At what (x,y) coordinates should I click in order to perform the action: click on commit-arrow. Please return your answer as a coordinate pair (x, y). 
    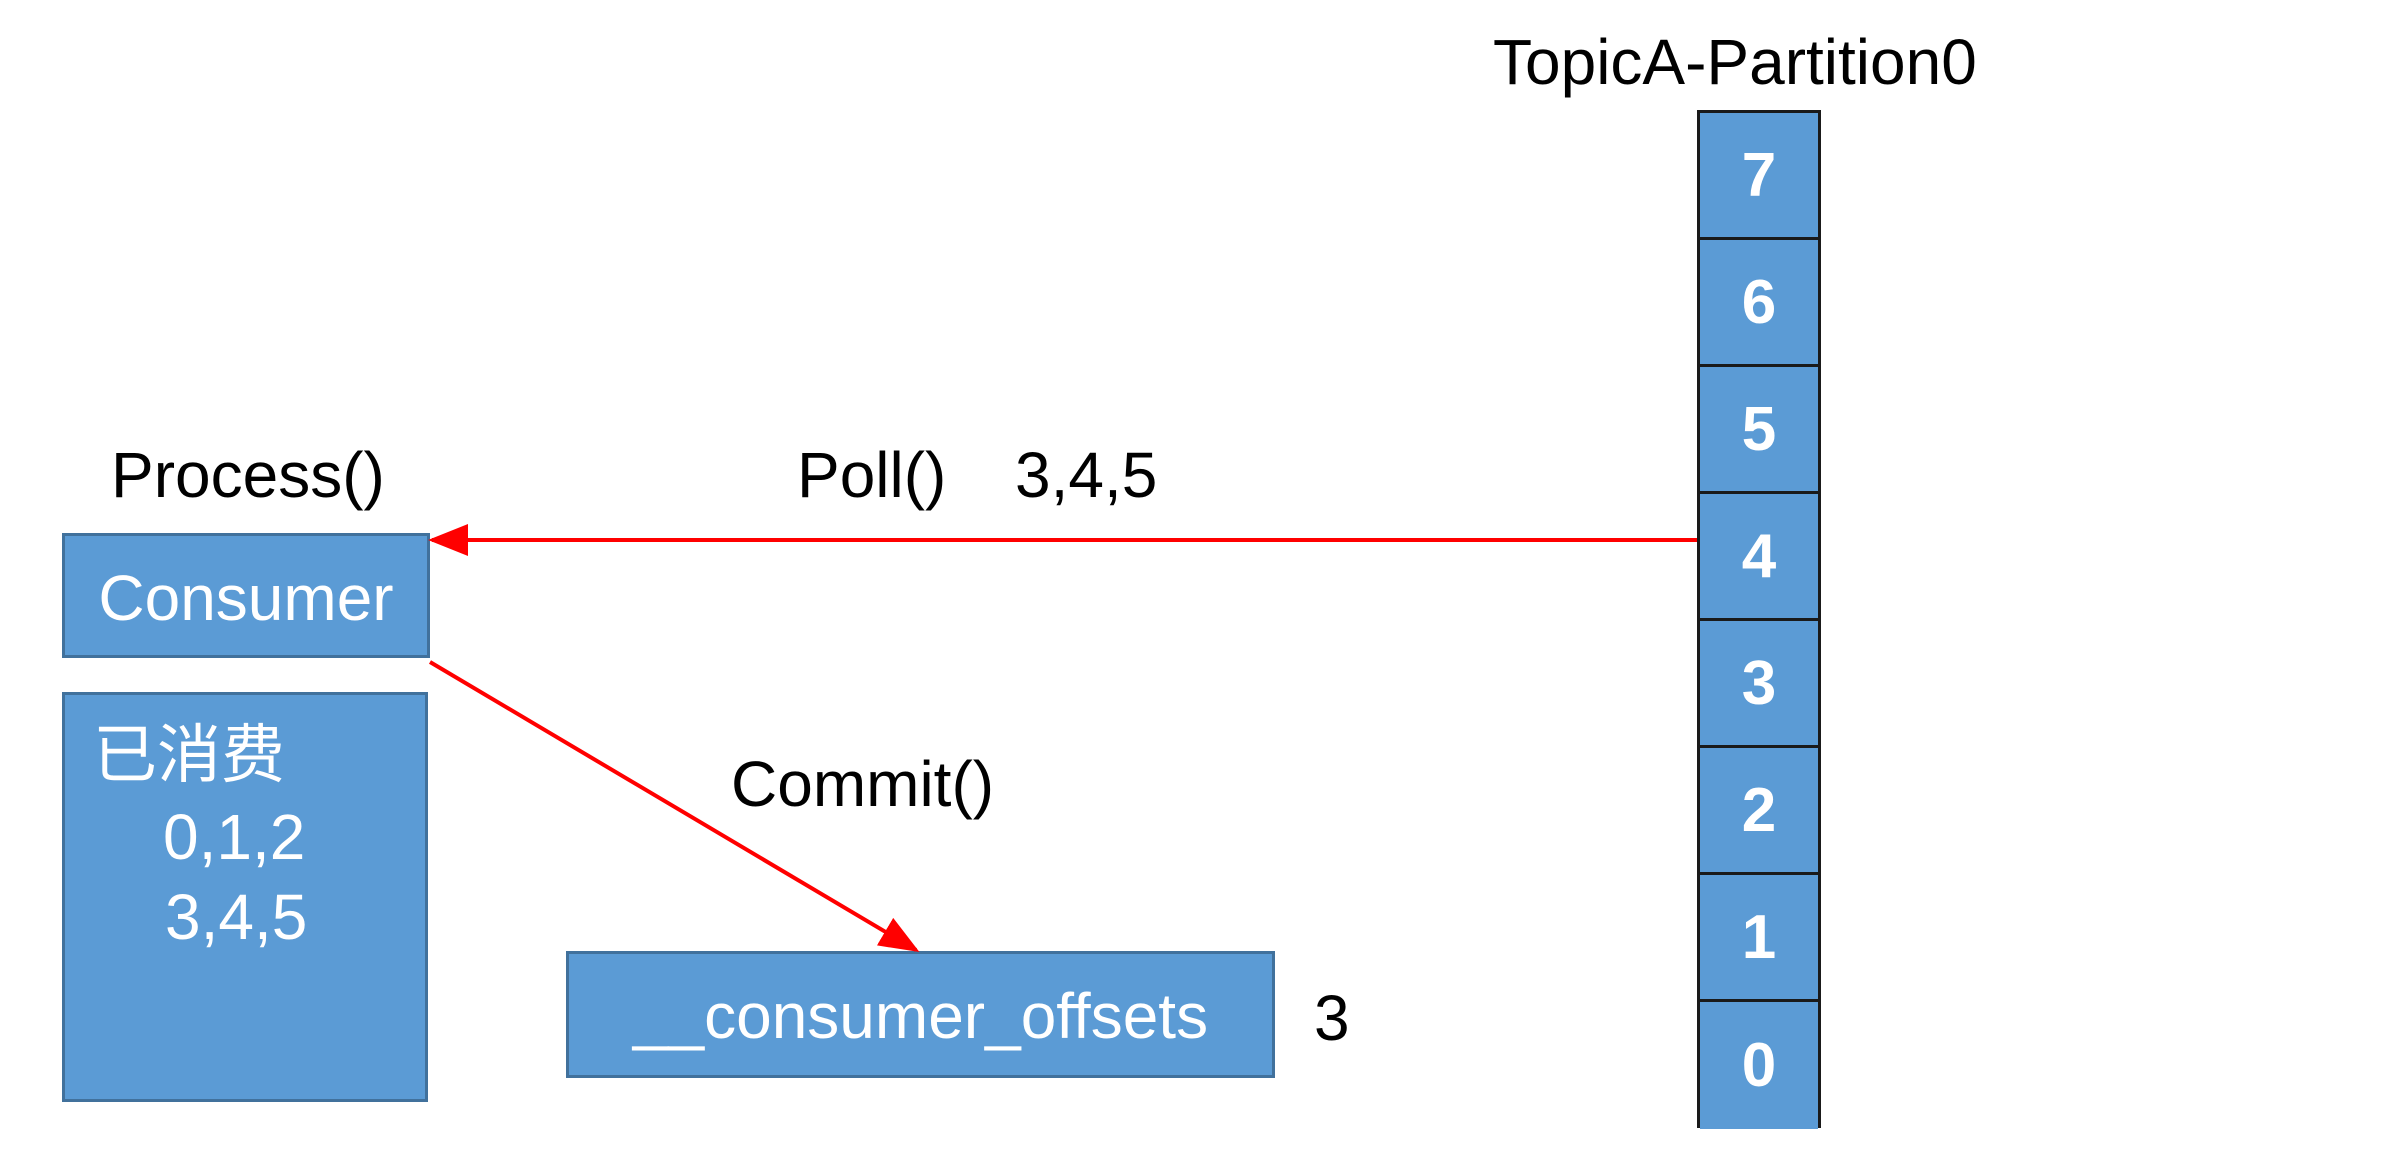
    Looking at the image, I should click on (674, 806).